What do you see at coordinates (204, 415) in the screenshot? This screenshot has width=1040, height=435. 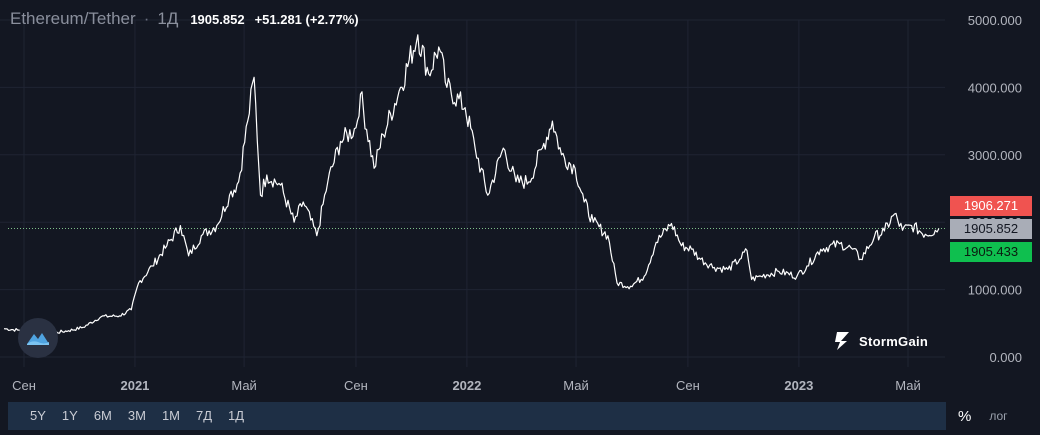 I see `timeframe-button-7д: 7Д` at bounding box center [204, 415].